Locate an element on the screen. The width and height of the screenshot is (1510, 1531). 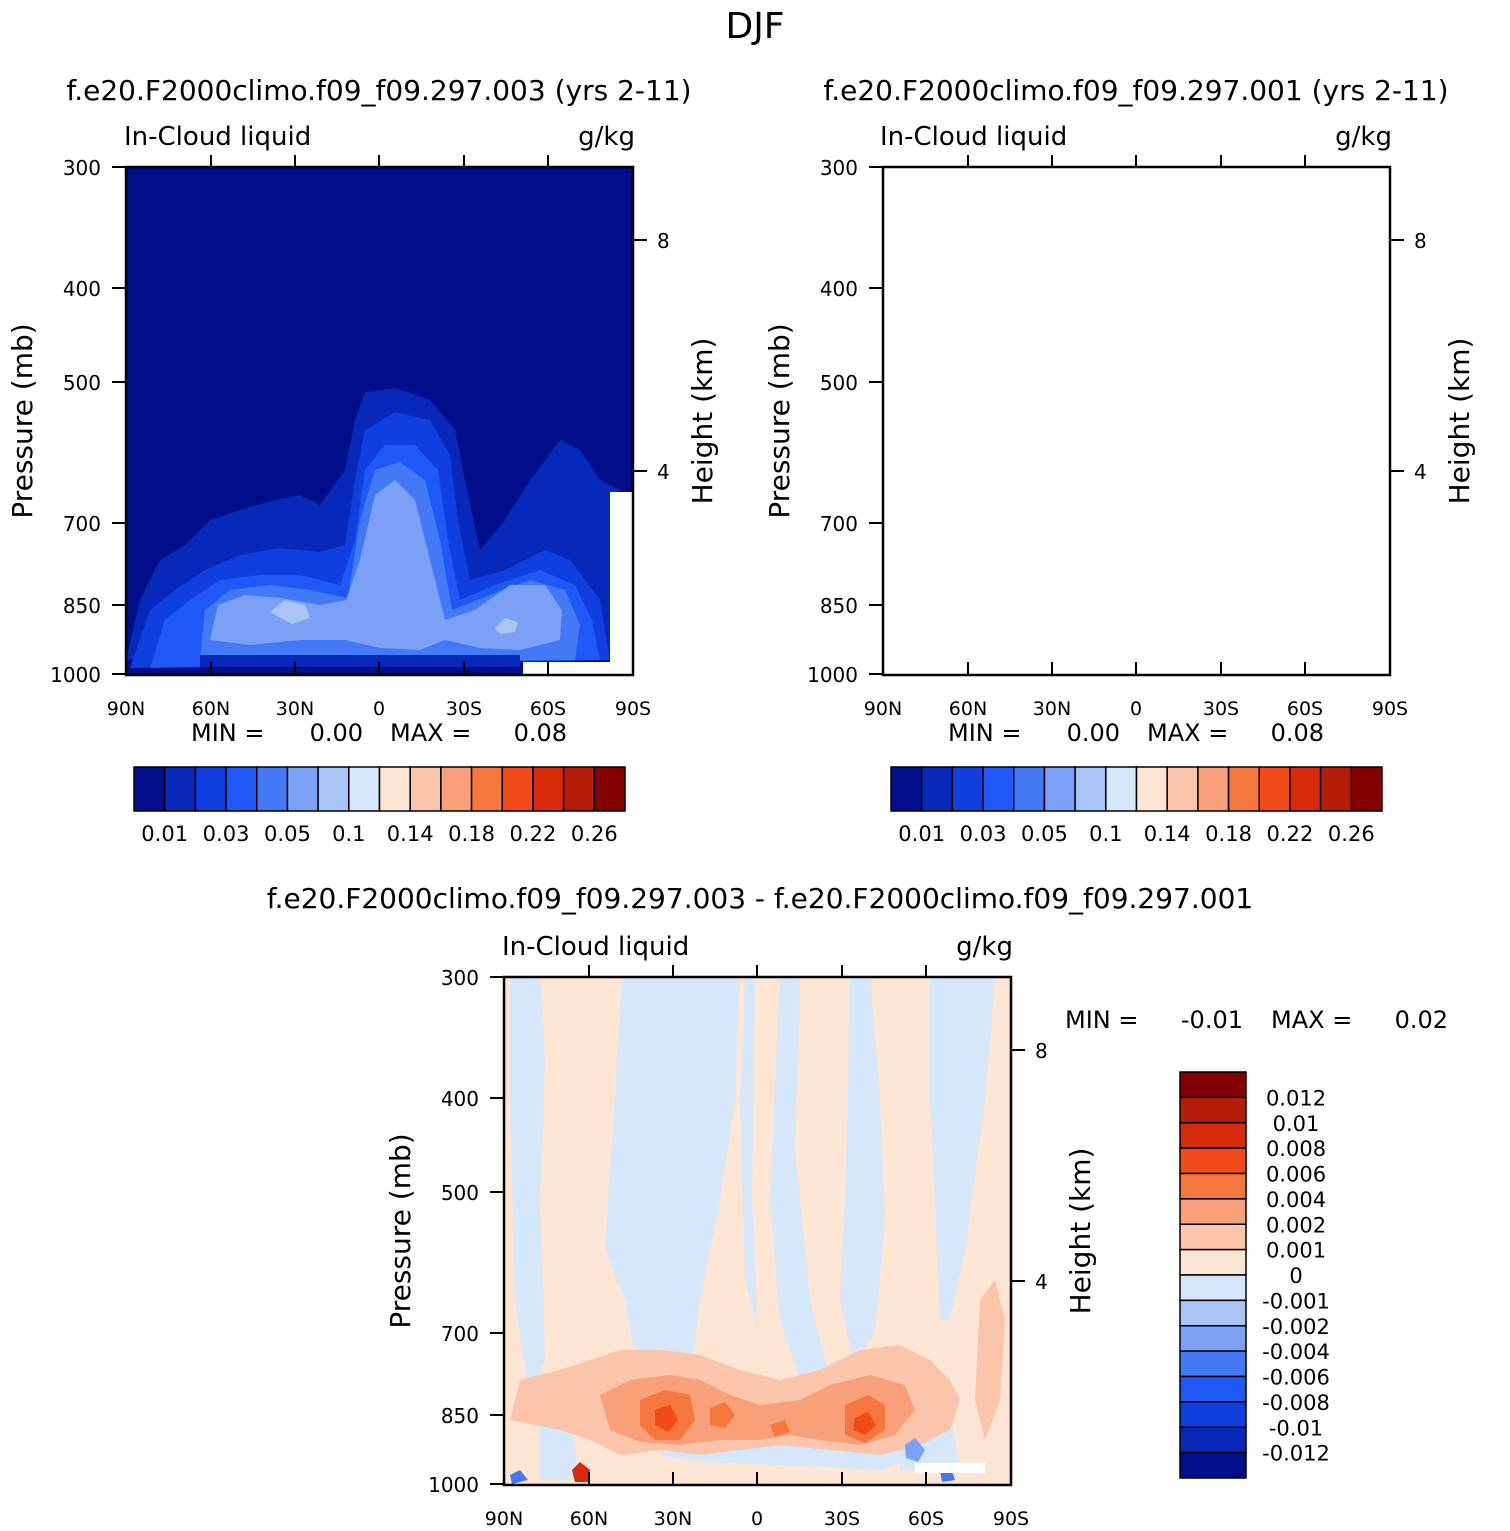
panel-b-y2tick: 4 is located at coordinates (1420, 472).